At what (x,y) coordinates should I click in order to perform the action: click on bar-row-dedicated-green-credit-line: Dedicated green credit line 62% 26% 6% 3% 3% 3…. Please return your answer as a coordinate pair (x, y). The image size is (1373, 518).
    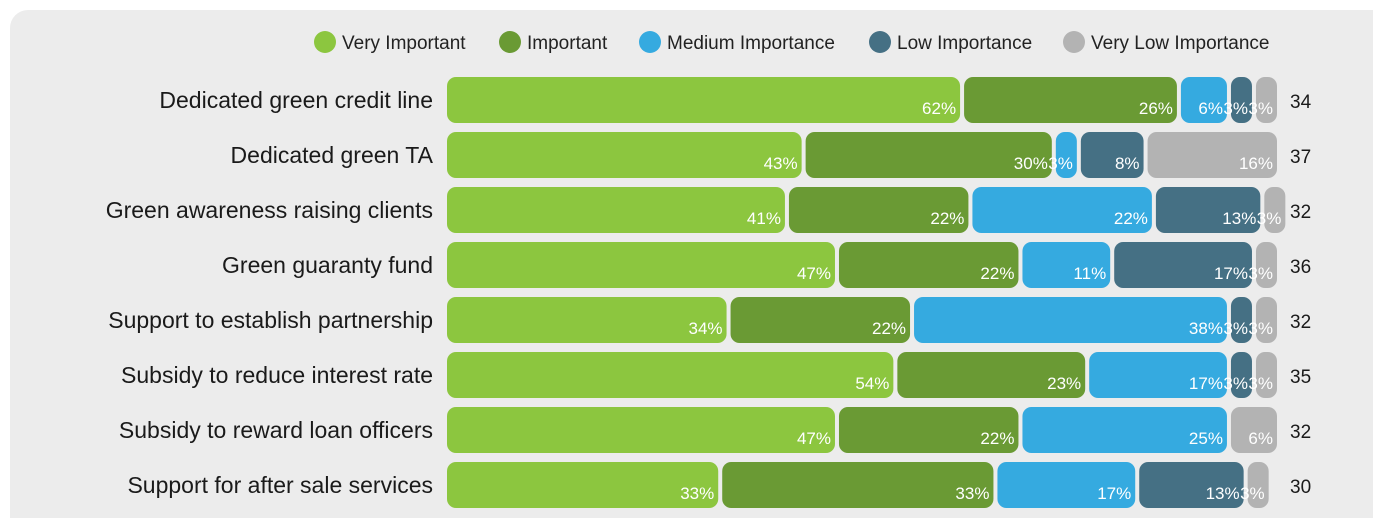
    Looking at the image, I should click on (735, 100).